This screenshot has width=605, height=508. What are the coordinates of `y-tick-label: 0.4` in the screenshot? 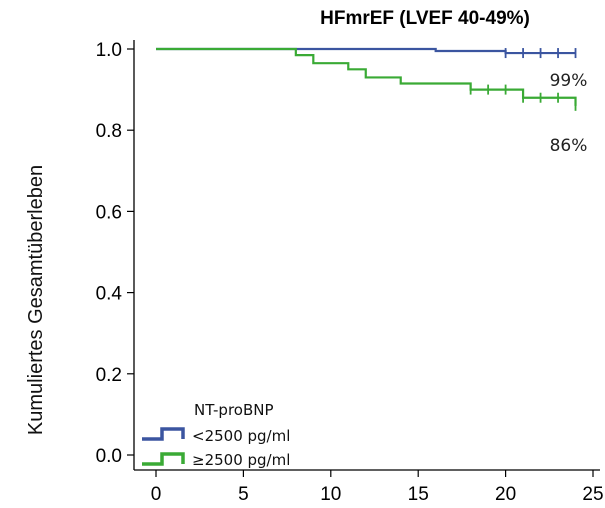 It's located at (109, 294).